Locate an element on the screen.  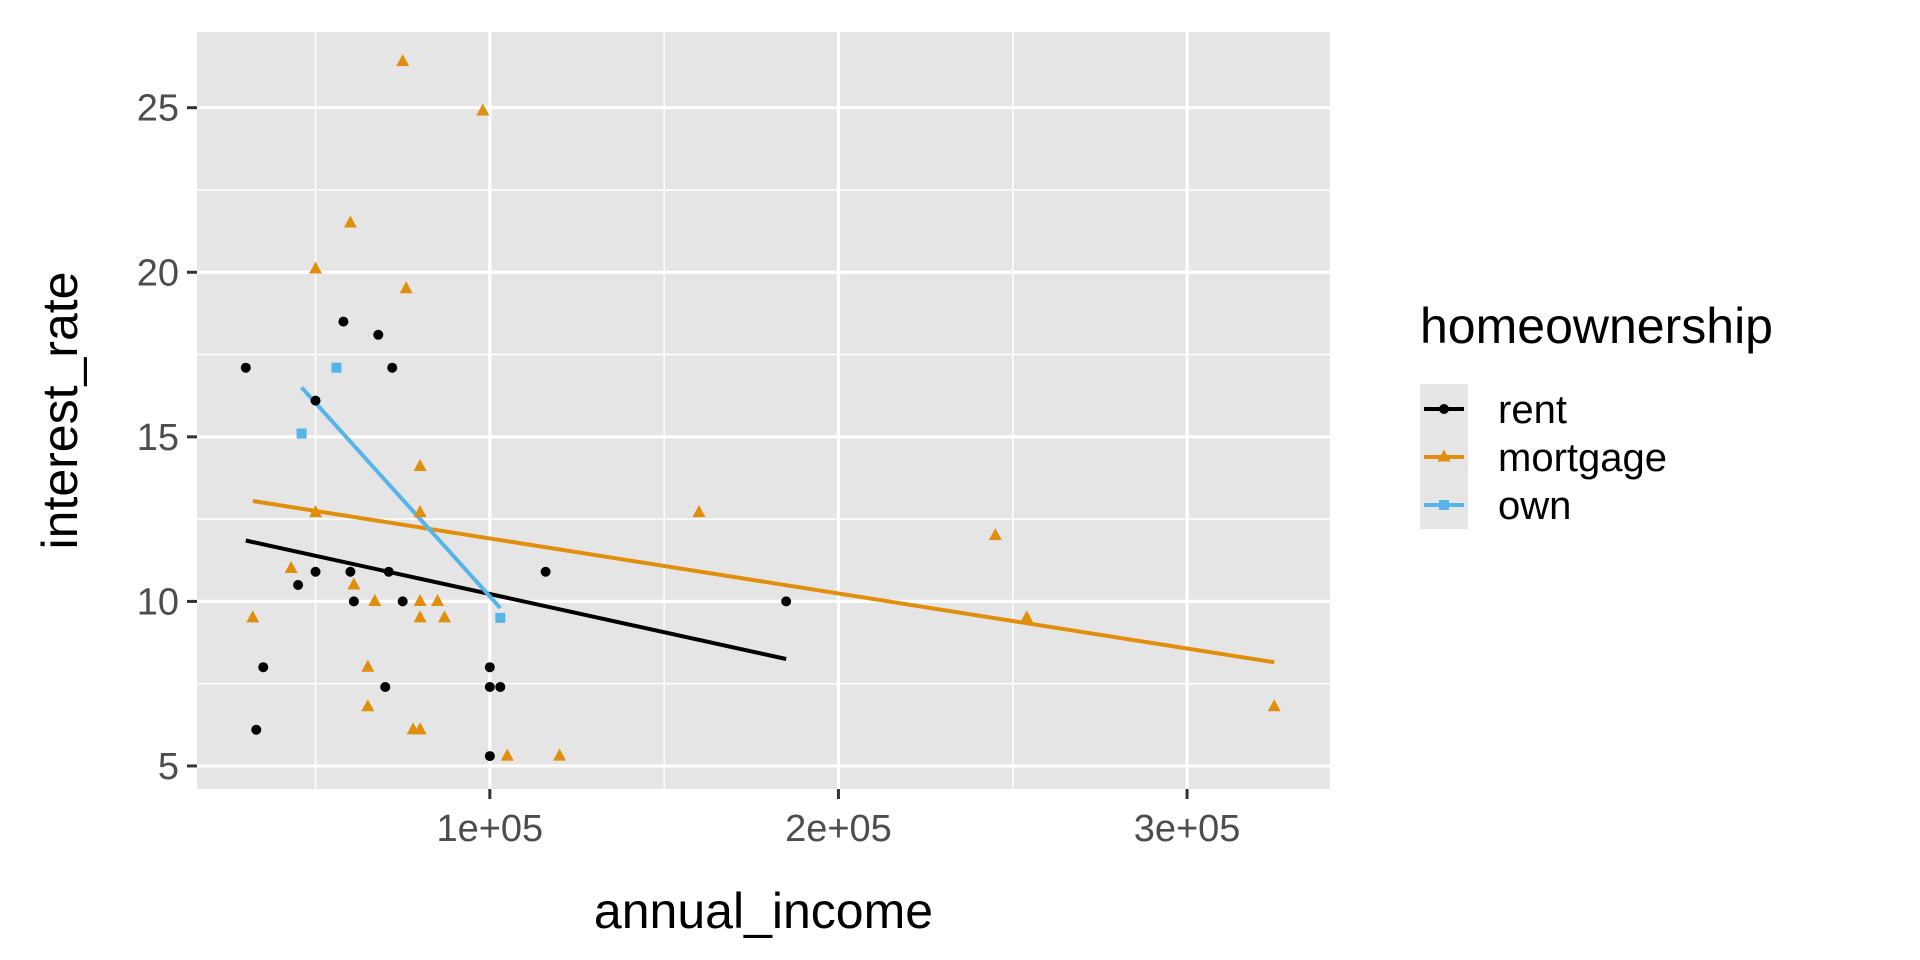
legend-label-rent: rent is located at coordinates (1532, 410).